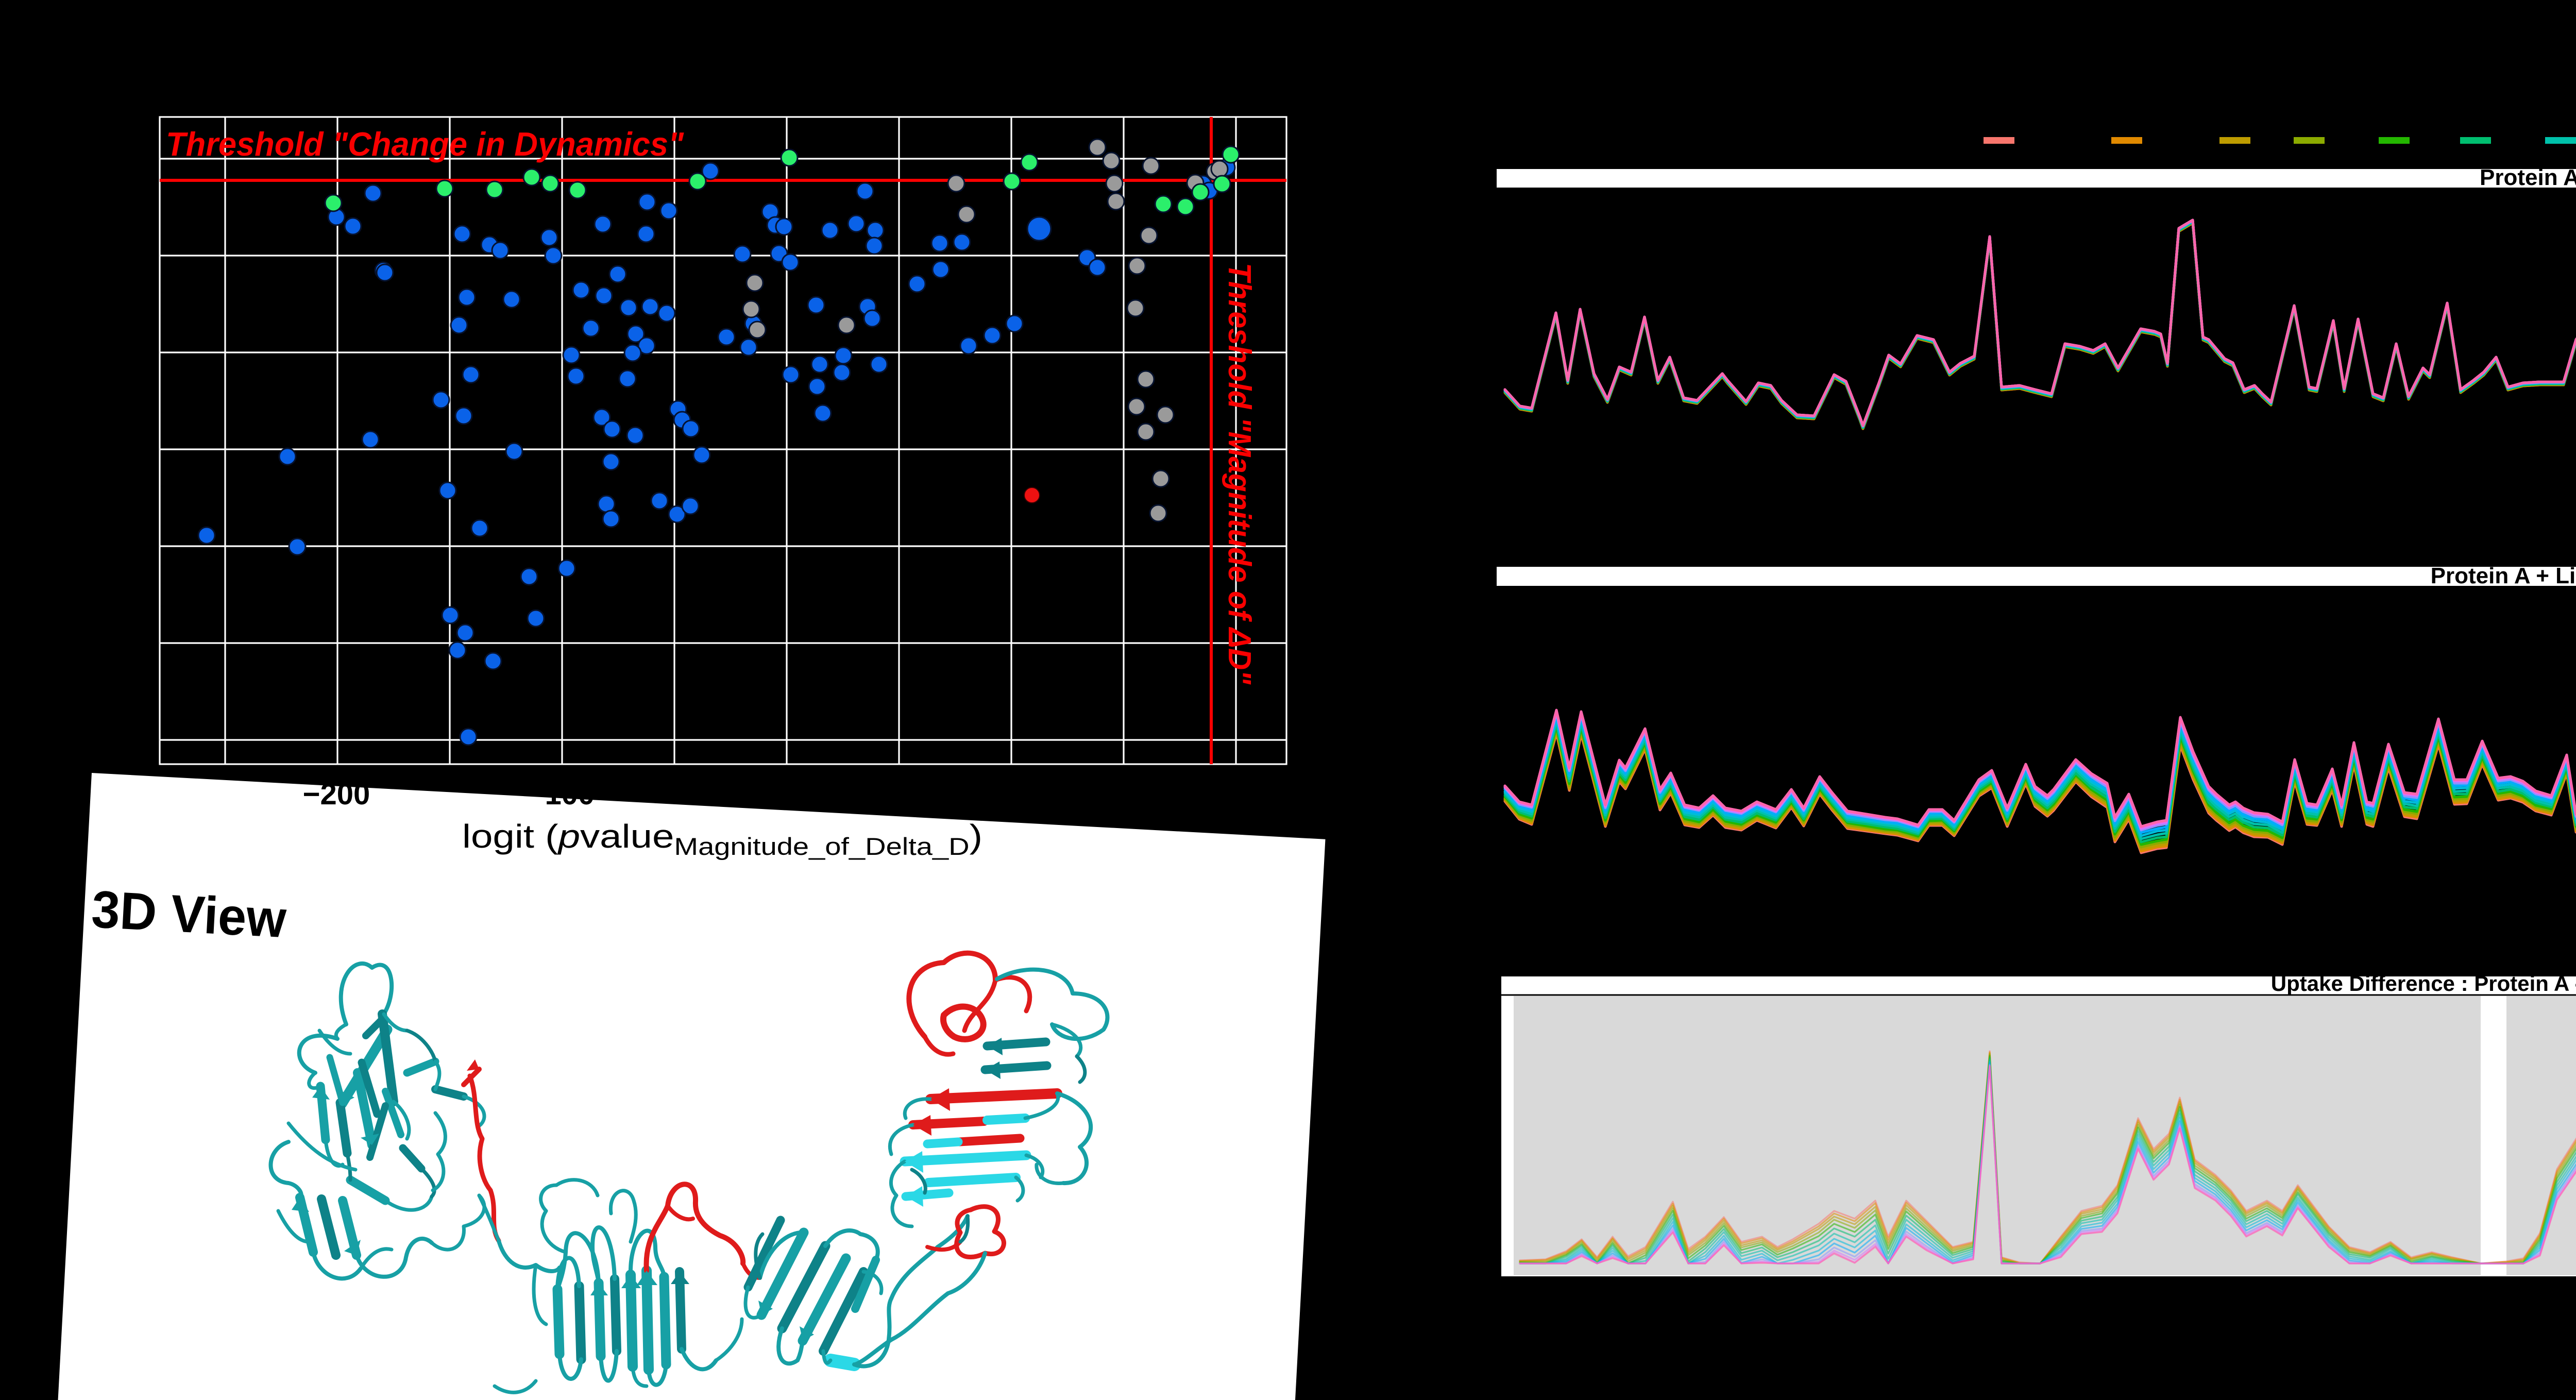  Describe the element at coordinates (1239, 474) in the screenshot. I see `svg-text: Threshold "Magnitude of ΔD"` at that location.